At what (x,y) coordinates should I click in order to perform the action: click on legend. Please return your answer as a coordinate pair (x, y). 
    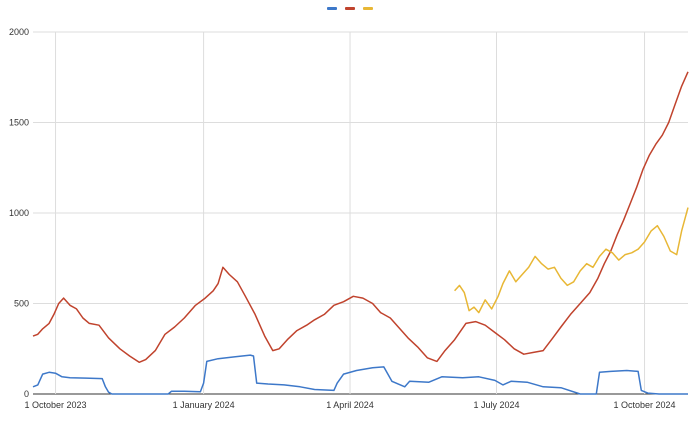
    Looking at the image, I should click on (350, 8).